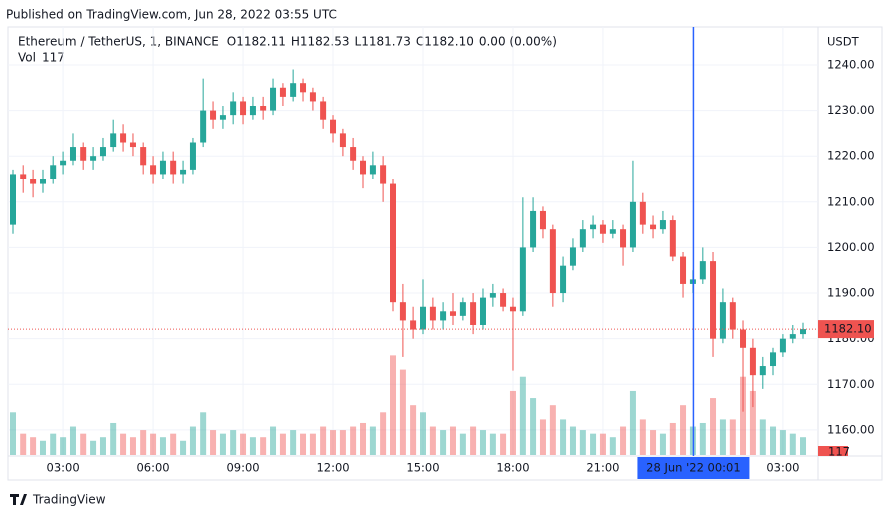 Image resolution: width=891 pixels, height=518 pixels. What do you see at coordinates (851, 384) in the screenshot?
I see `y-tick-label: 1170.00` at bounding box center [851, 384].